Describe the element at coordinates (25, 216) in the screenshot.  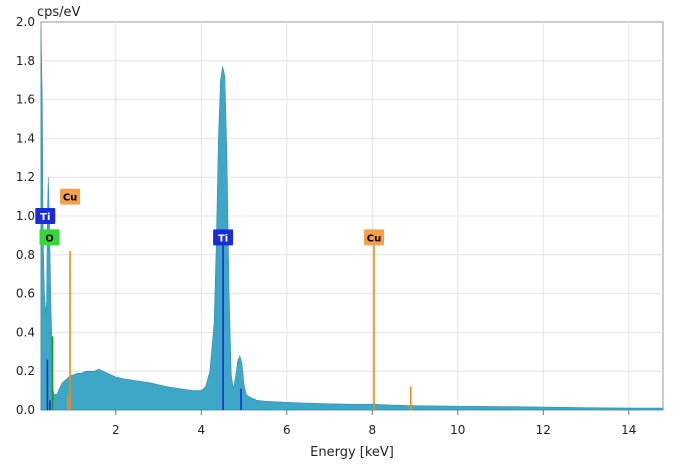
I see `y-tick-label: 1.0` at that location.